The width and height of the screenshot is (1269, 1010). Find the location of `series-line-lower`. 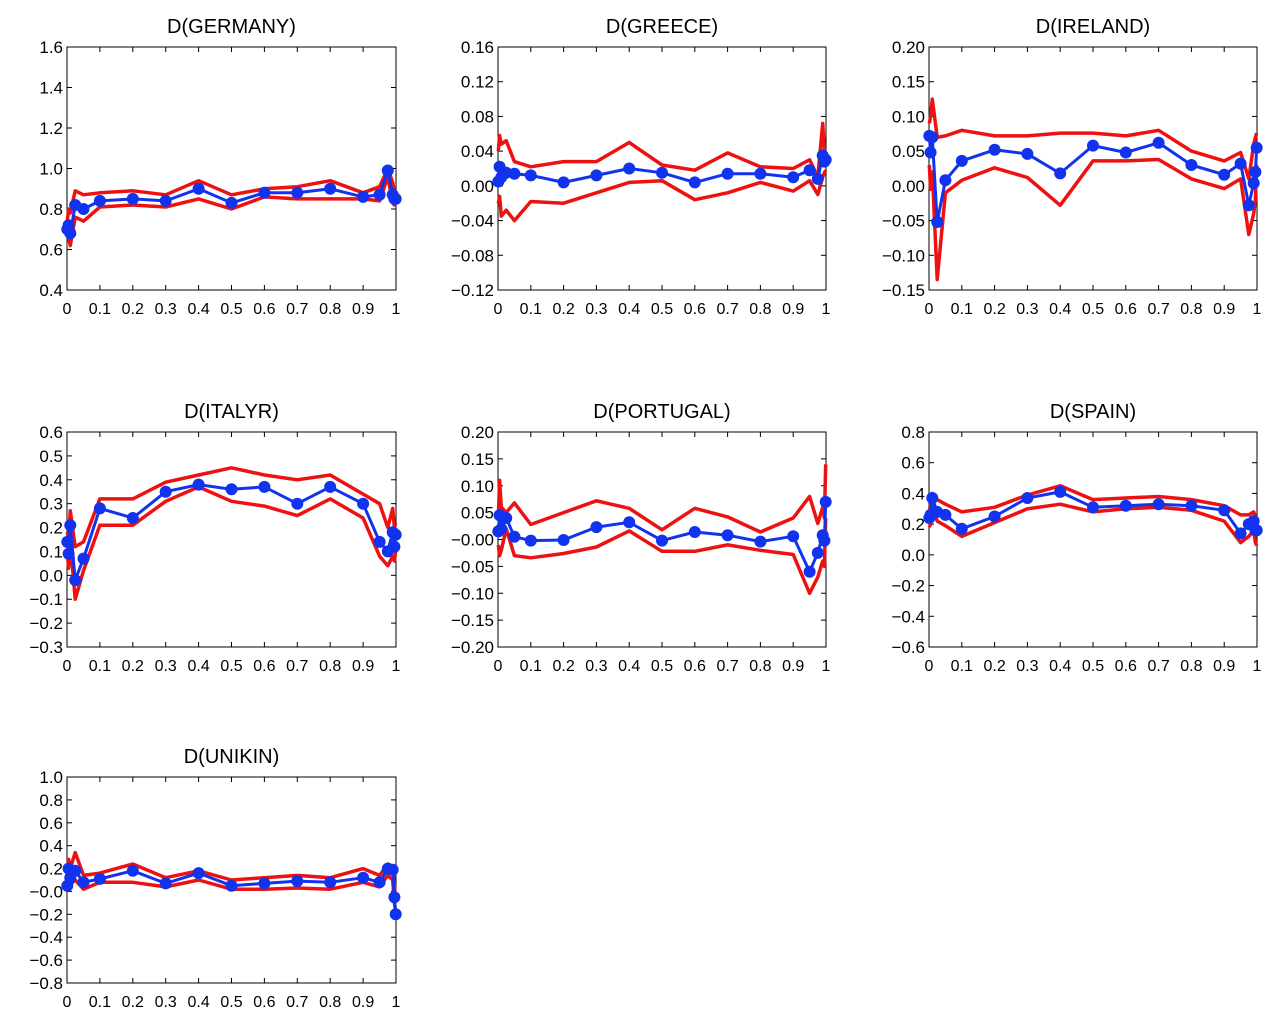

series-line-lower is located at coordinates (662, 196).